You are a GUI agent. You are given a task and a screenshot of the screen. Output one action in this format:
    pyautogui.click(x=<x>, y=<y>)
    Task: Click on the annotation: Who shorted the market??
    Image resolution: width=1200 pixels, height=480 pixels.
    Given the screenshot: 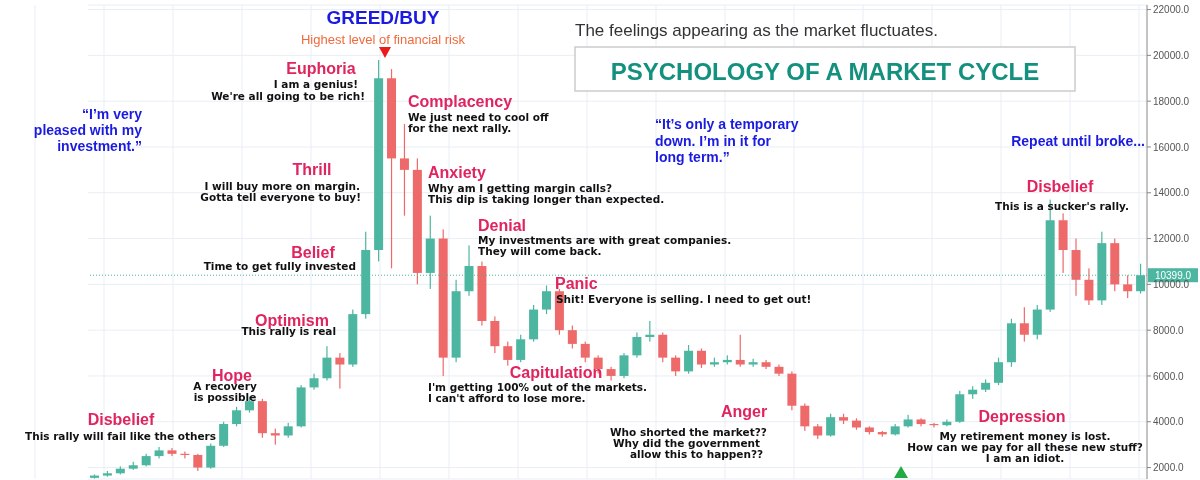 What is the action you would take?
    pyautogui.click(x=688, y=432)
    